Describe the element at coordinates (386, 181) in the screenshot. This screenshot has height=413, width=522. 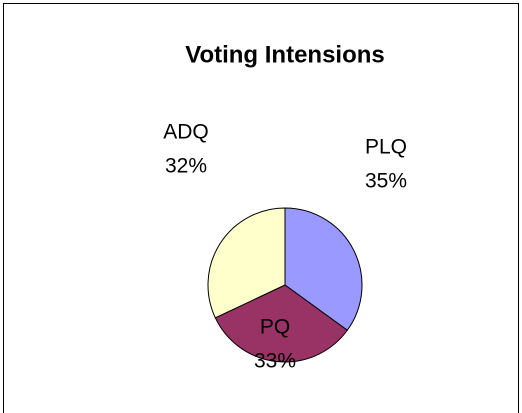
I see `slice-value-label: 35%` at that location.